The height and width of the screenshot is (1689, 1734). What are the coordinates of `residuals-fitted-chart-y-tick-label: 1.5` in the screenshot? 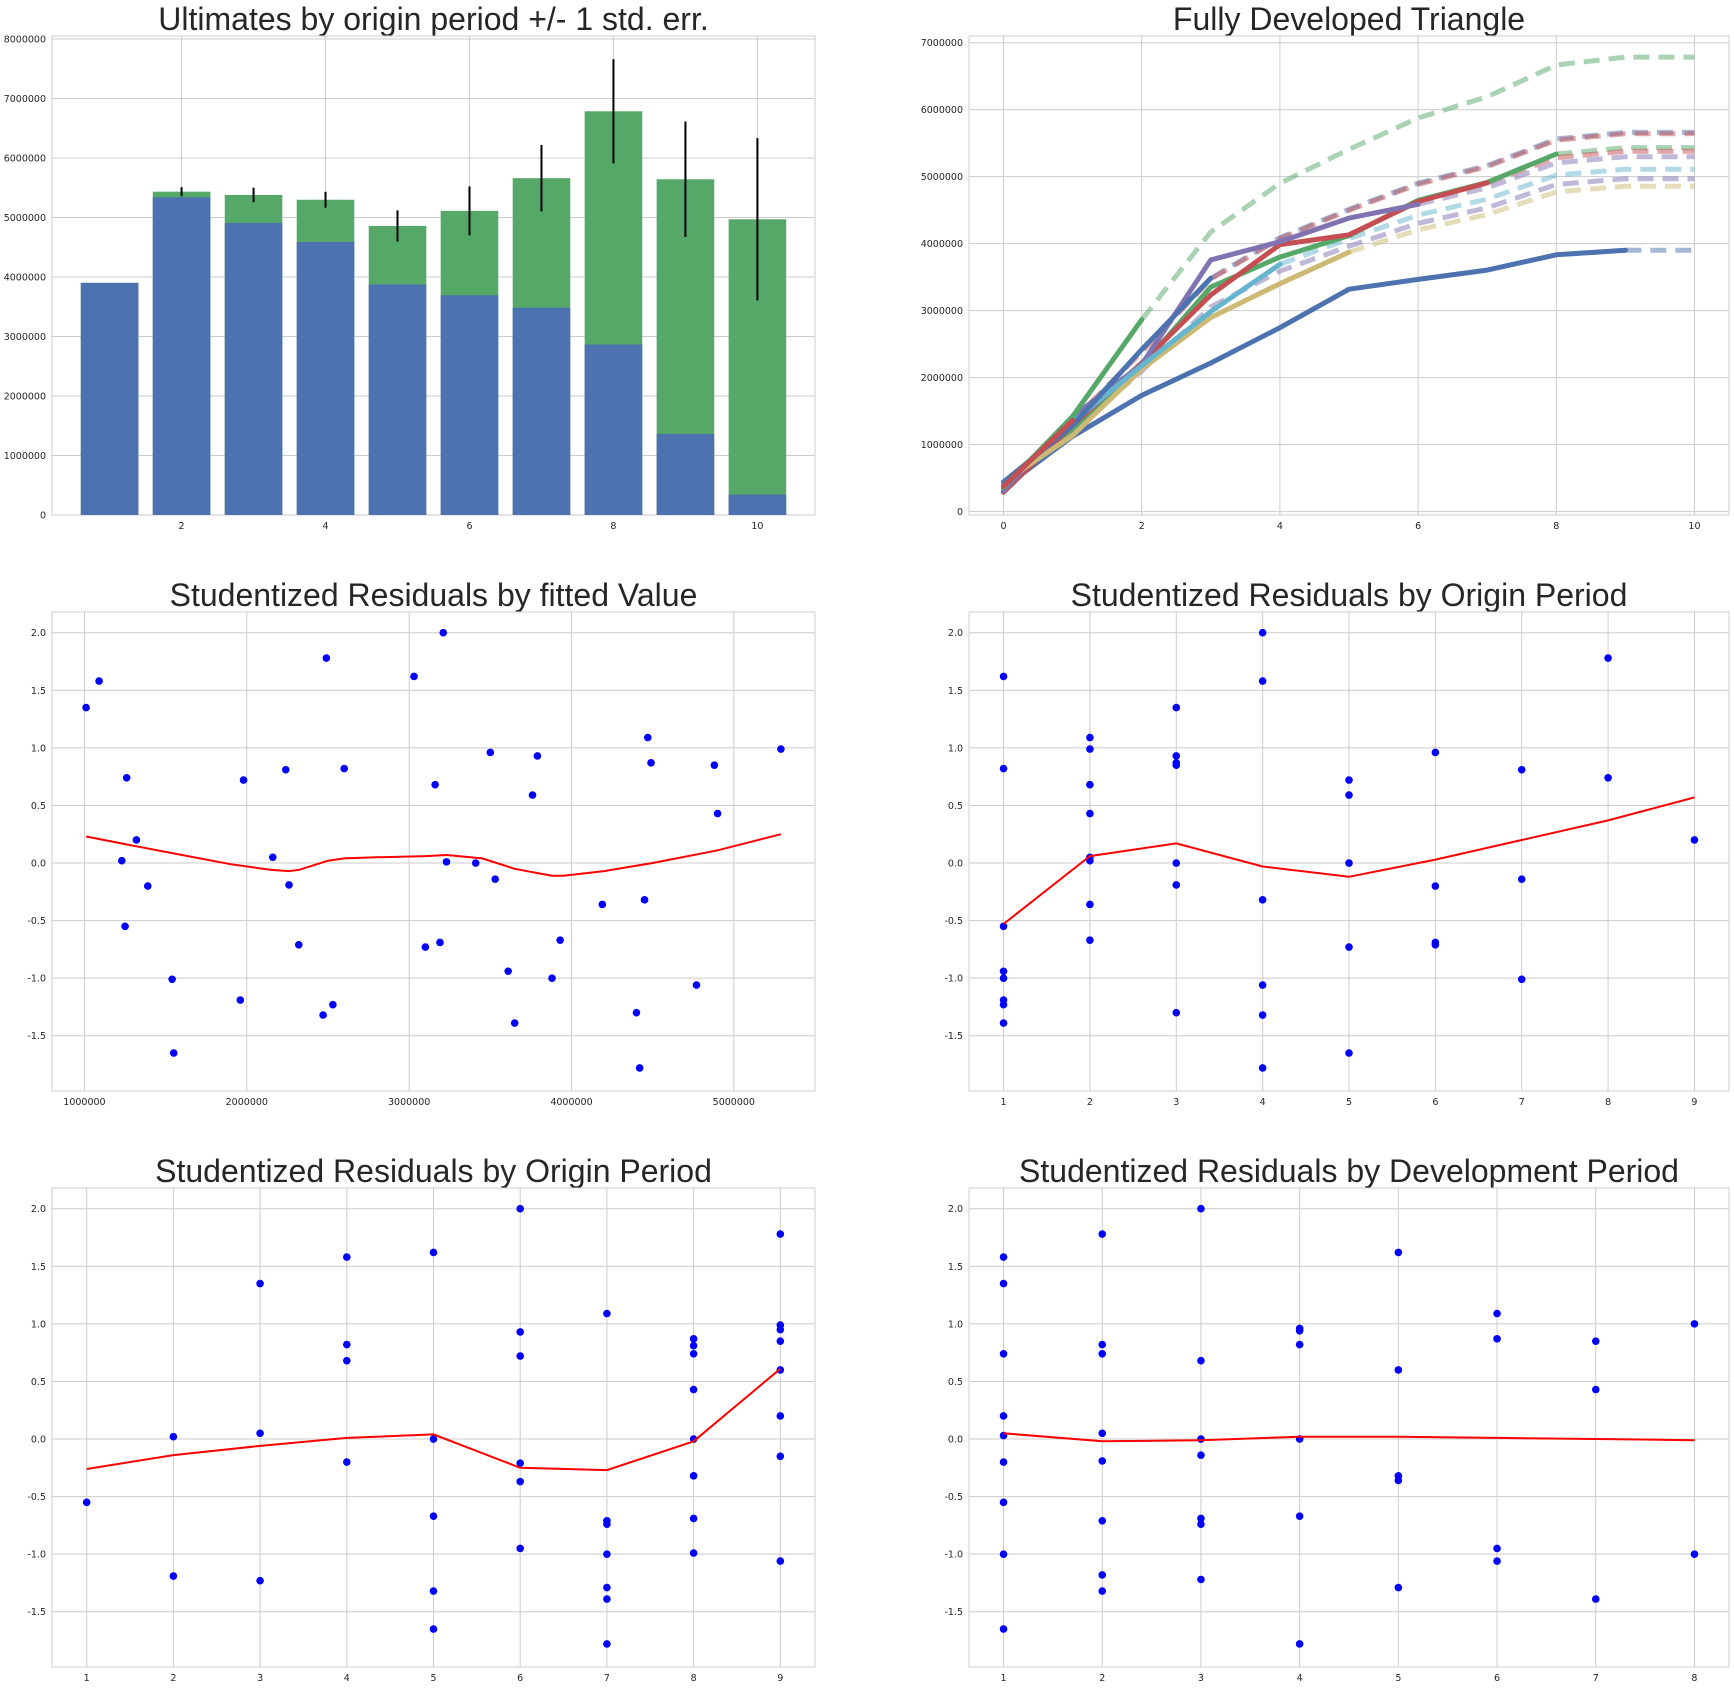 It's located at (38, 691).